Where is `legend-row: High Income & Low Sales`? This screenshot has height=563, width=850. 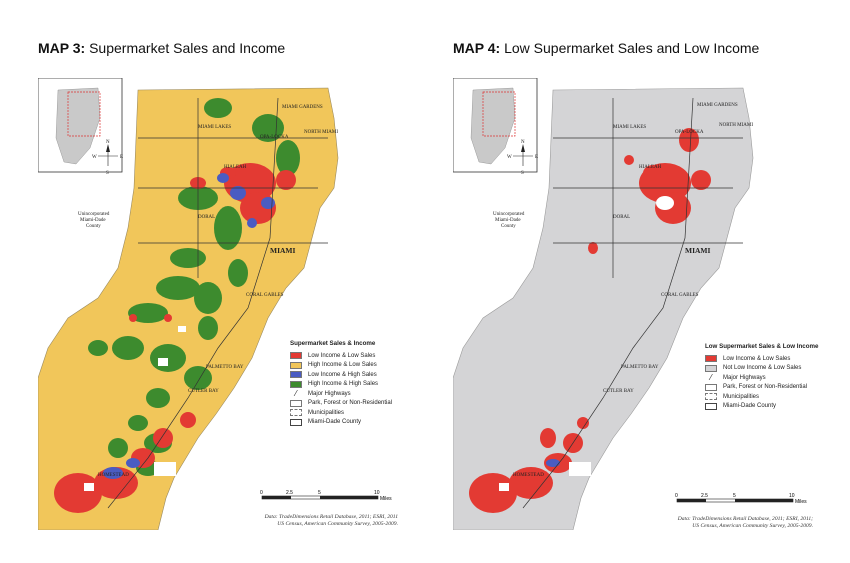
legend-row: High Income & Low Sales is located at coordinates (341, 366).